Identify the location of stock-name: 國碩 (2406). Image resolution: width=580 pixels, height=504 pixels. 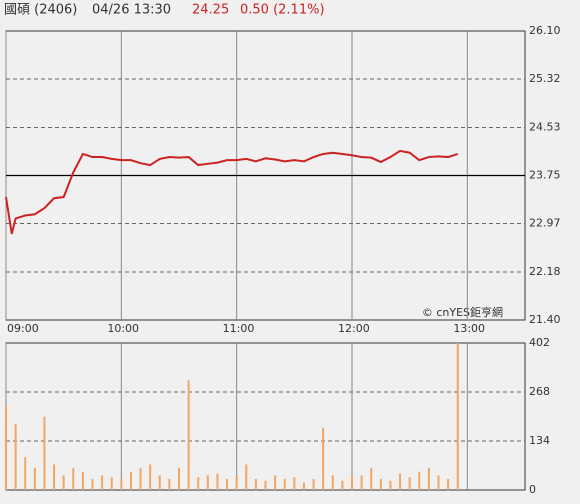
(40, 10).